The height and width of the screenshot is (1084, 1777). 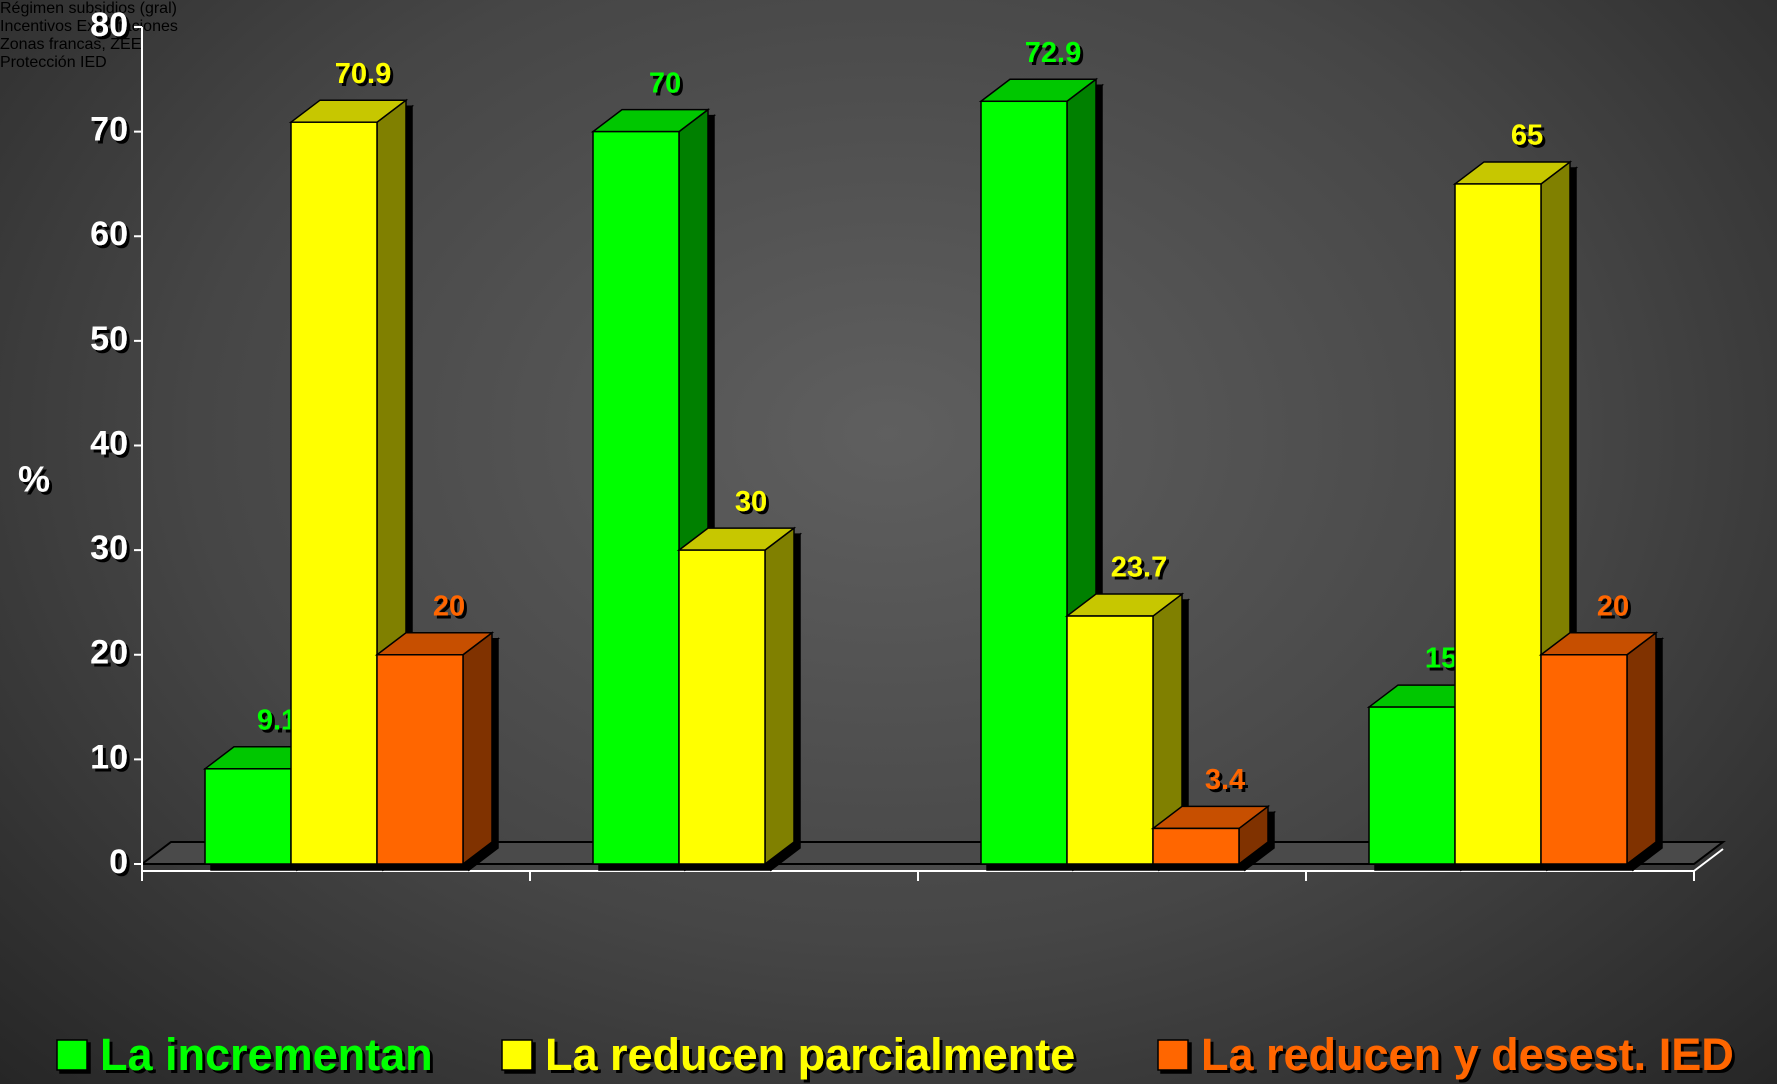 What do you see at coordinates (109, 234) in the screenshot?
I see `y-tick-label: 60` at bounding box center [109, 234].